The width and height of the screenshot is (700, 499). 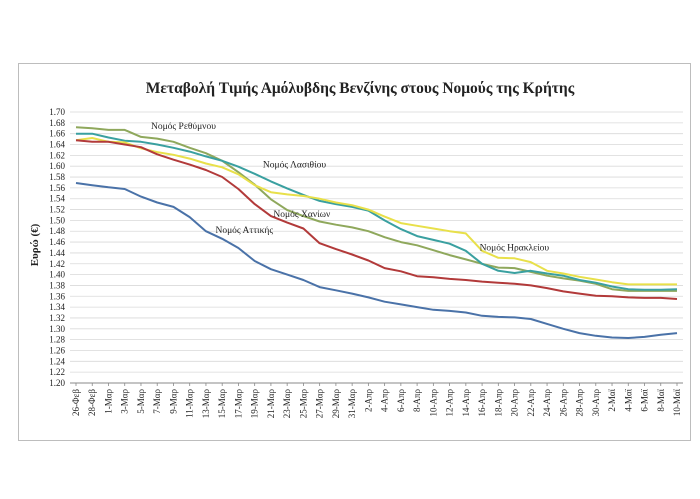 What do you see at coordinates (255, 404) in the screenshot?
I see `x-tick-label: 19-Μαρ` at bounding box center [255, 404].